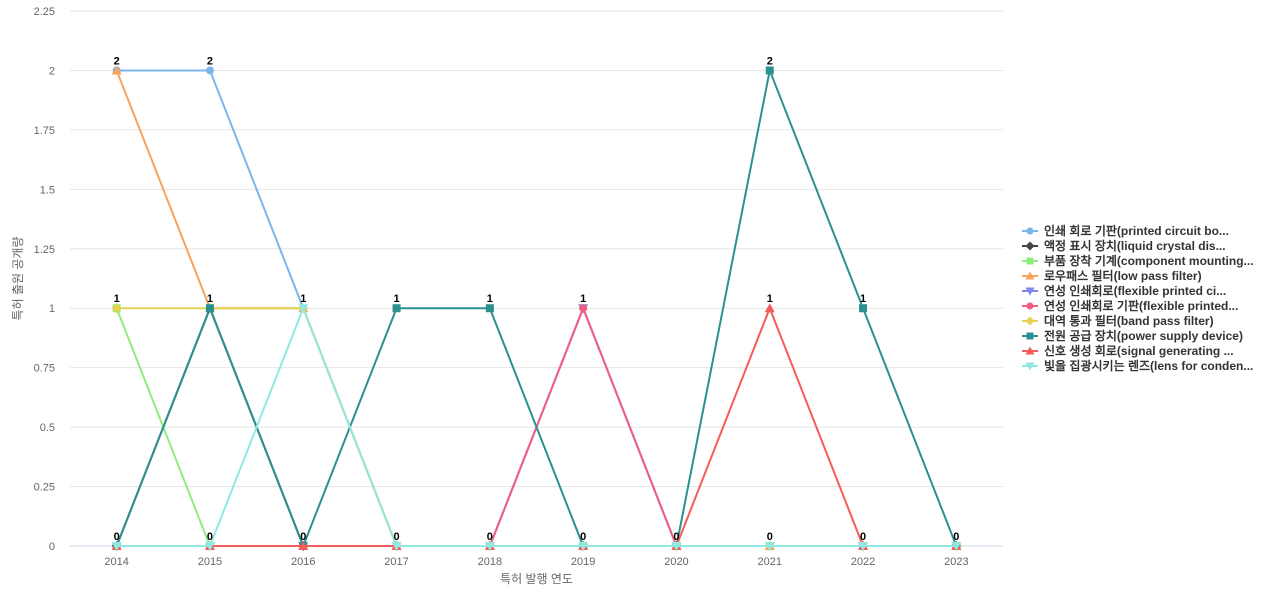 The width and height of the screenshot is (1280, 605). I want to click on legend-label: 로우패스 필터(low pass filter), so click(1123, 275).